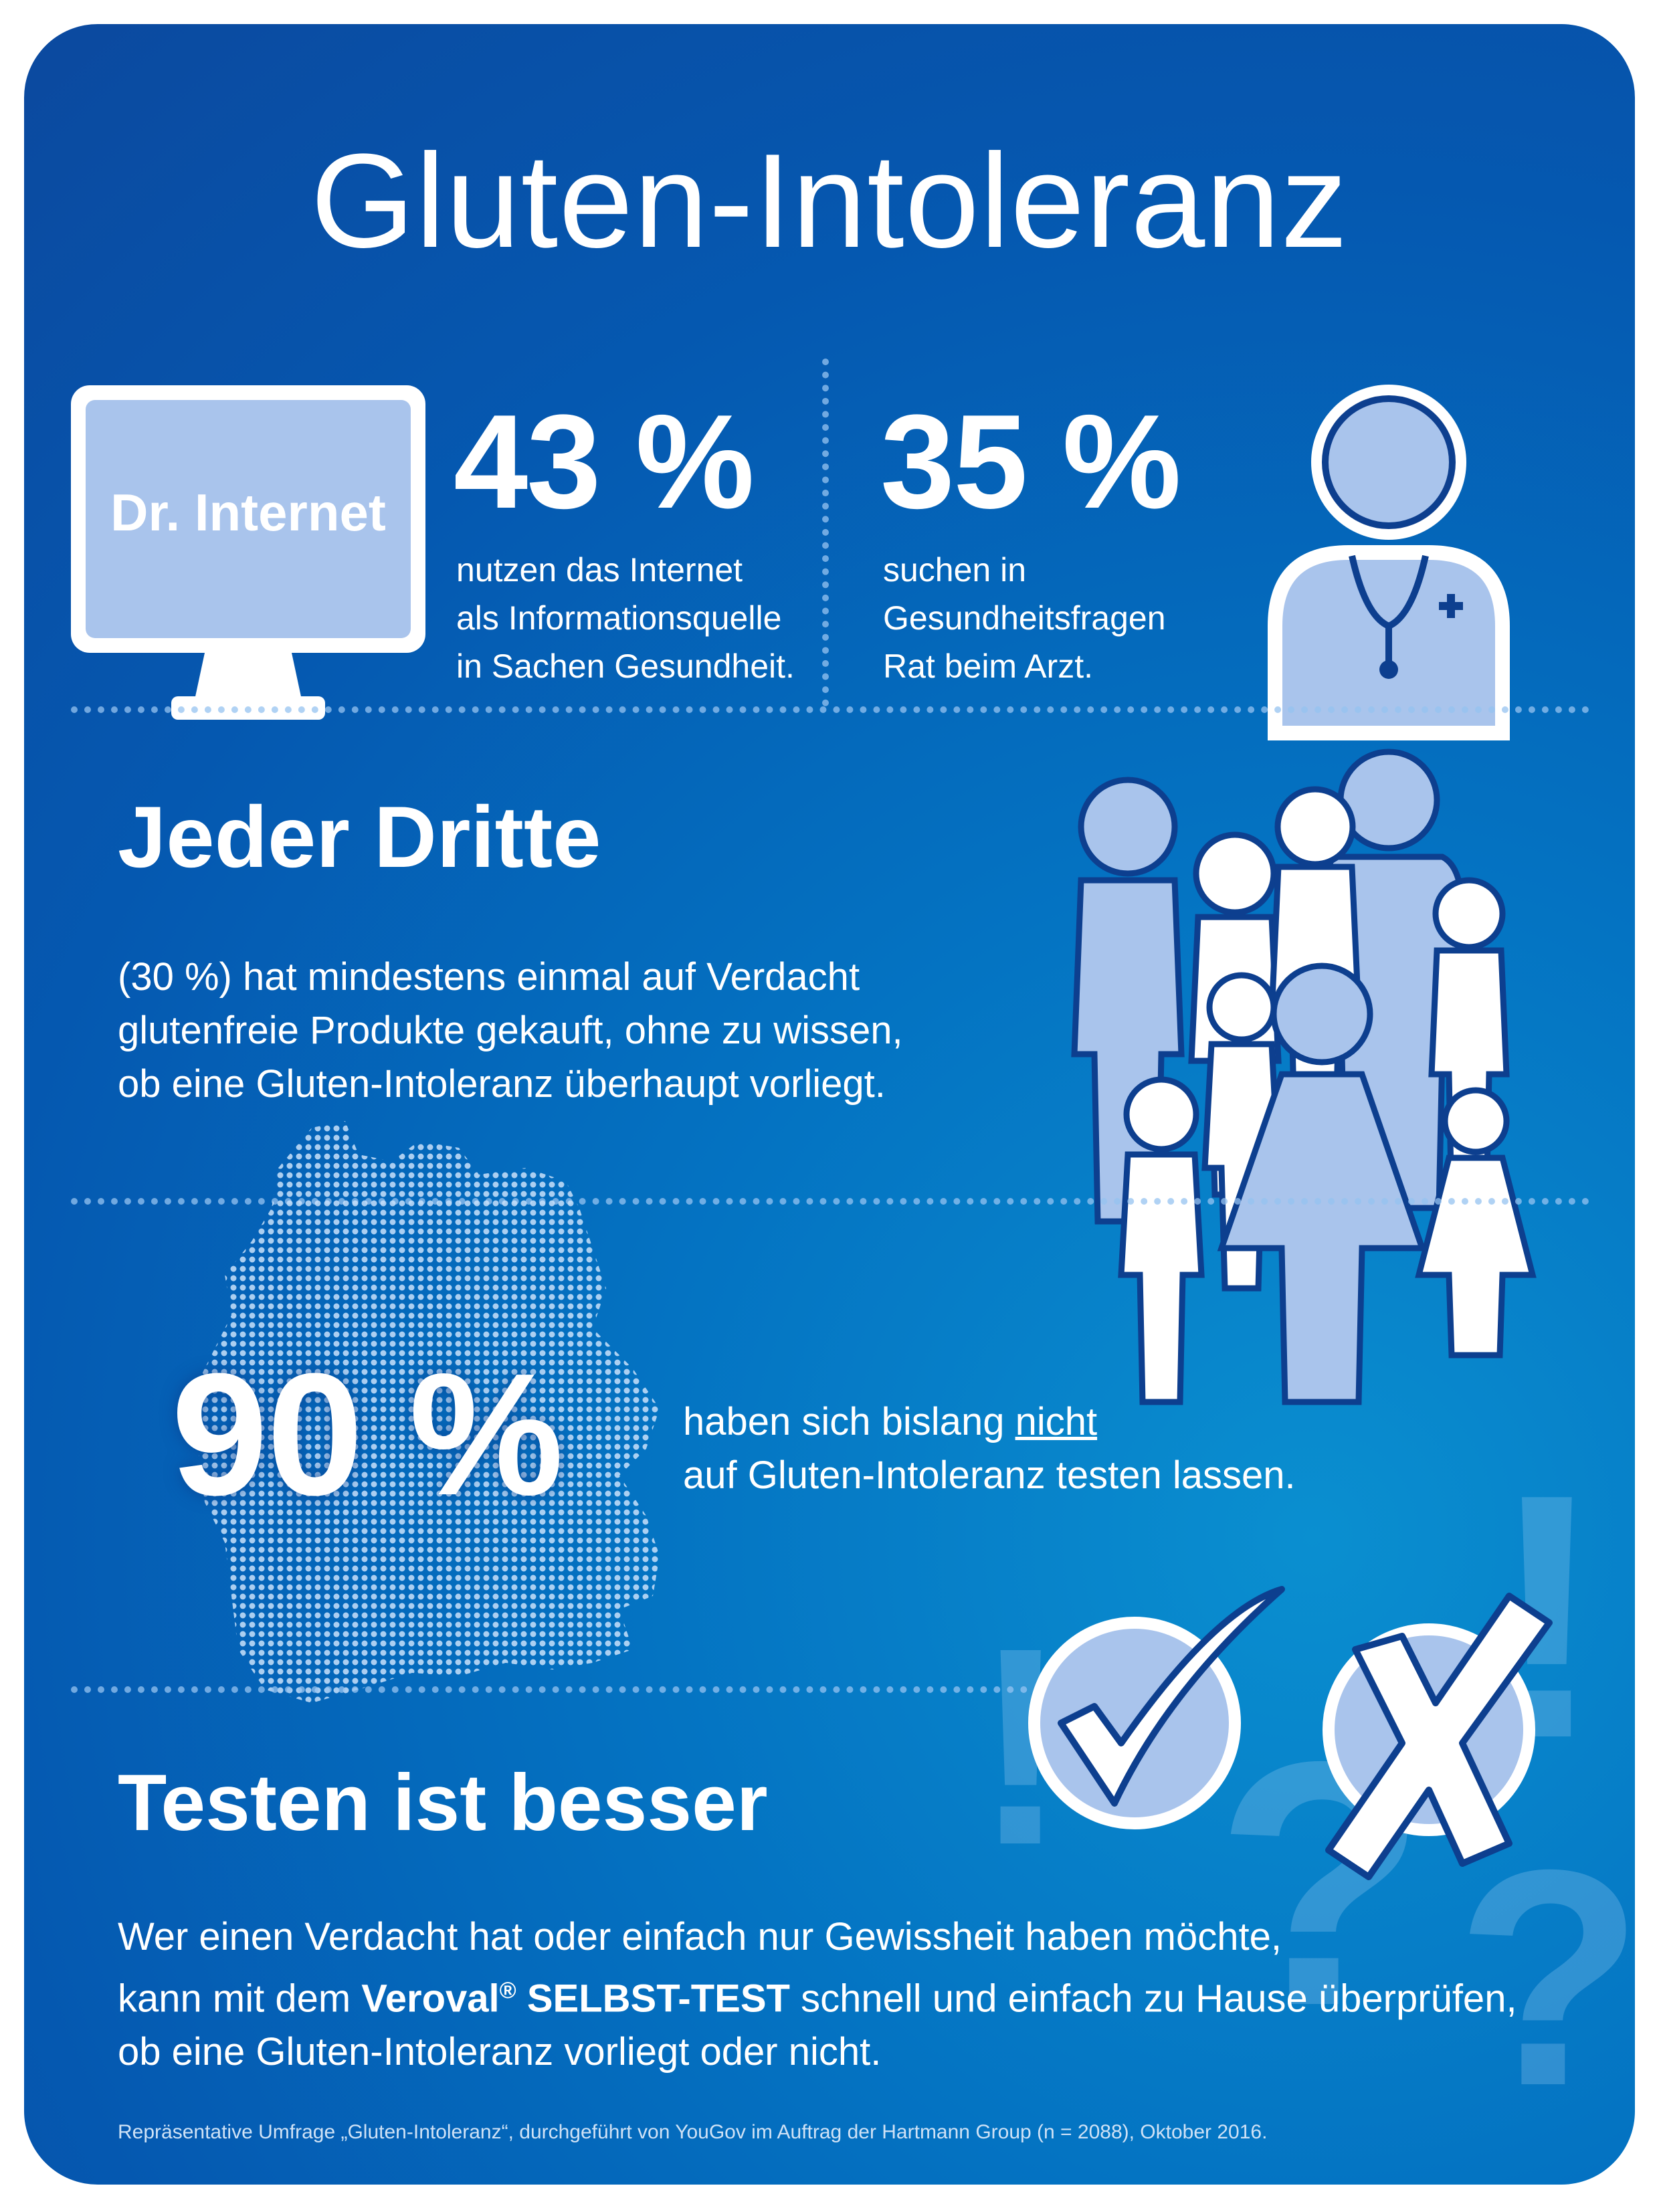 The image size is (1659, 2212). What do you see at coordinates (1438, 1737) in the screenshot?
I see `cross-icon` at bounding box center [1438, 1737].